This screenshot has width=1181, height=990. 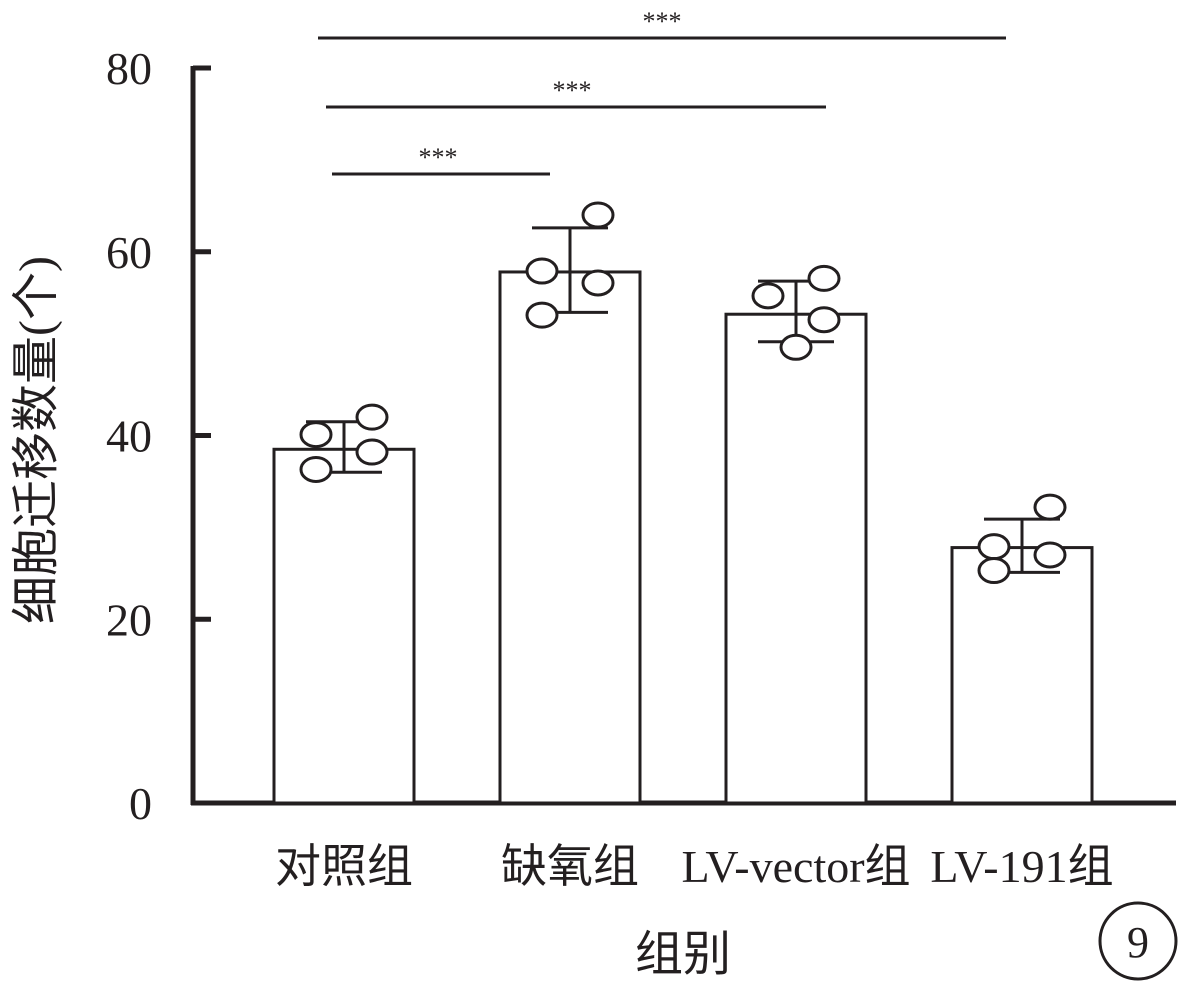 I want to click on x-tick-label: 对照组, so click(x=344, y=866).